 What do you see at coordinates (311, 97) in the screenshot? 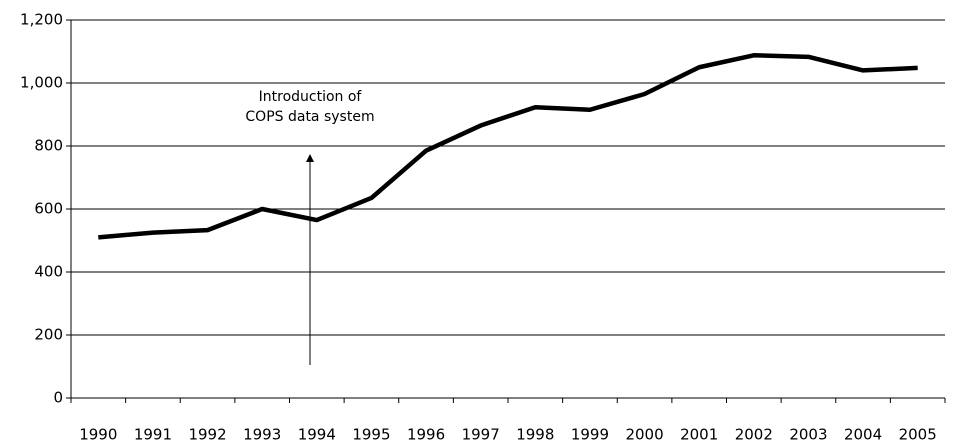
I see `annotation: Introduction of` at bounding box center [311, 97].